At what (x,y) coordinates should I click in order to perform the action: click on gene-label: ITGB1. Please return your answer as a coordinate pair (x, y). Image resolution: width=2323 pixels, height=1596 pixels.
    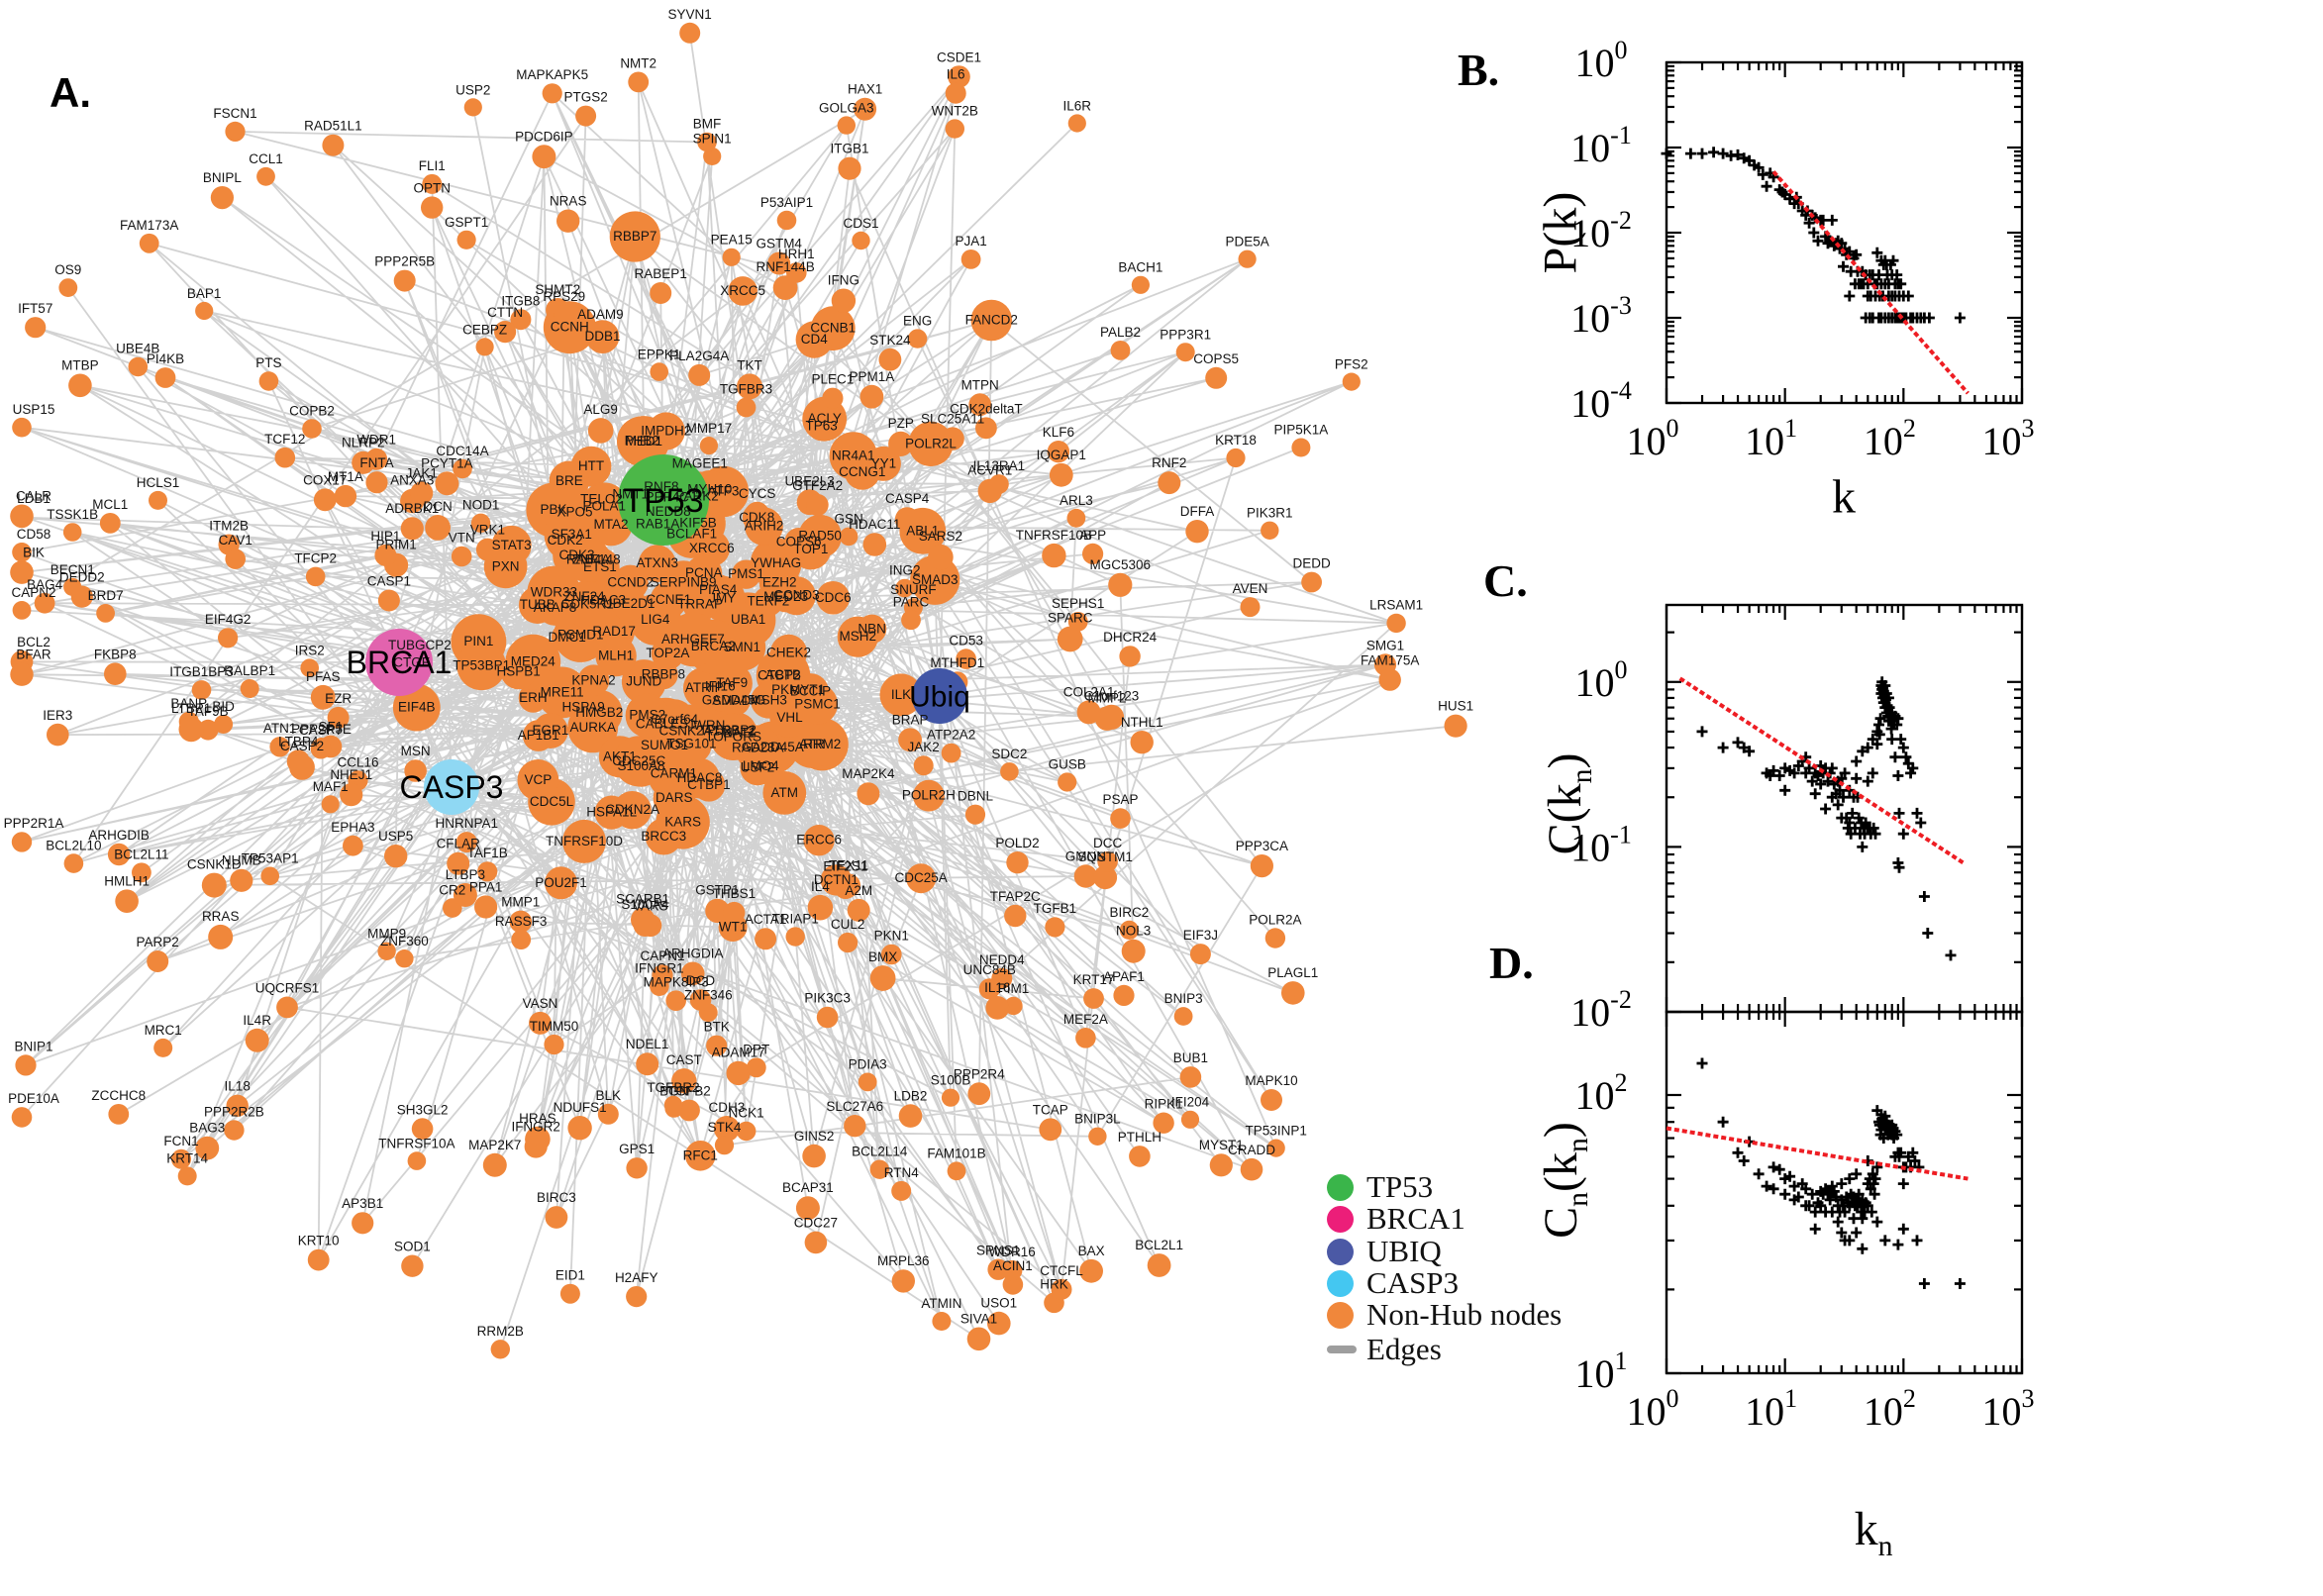
    Looking at the image, I should click on (849, 149).